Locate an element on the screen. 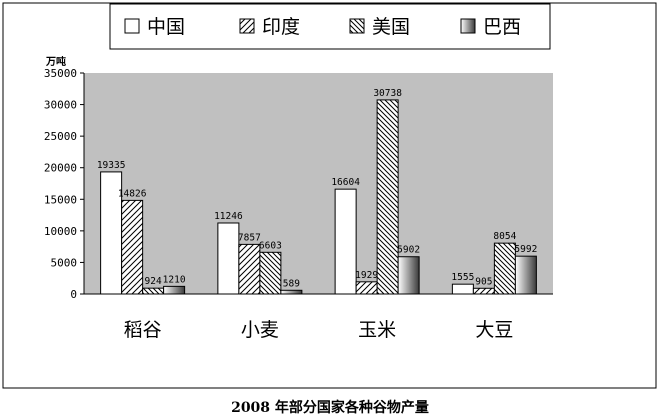  x-tick-label: 玉米 is located at coordinates (377, 330).